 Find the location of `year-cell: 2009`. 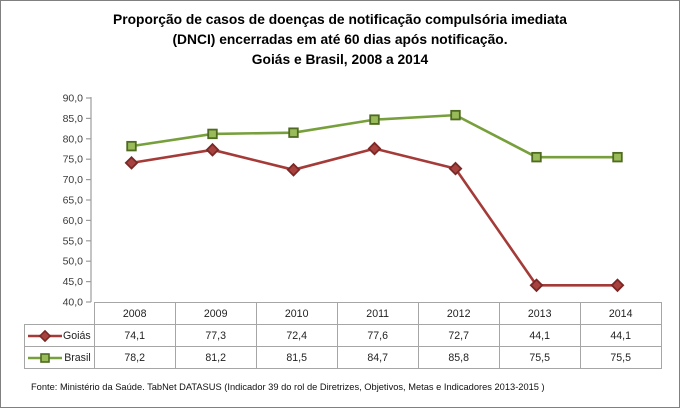

year-cell: 2009 is located at coordinates (215, 313).